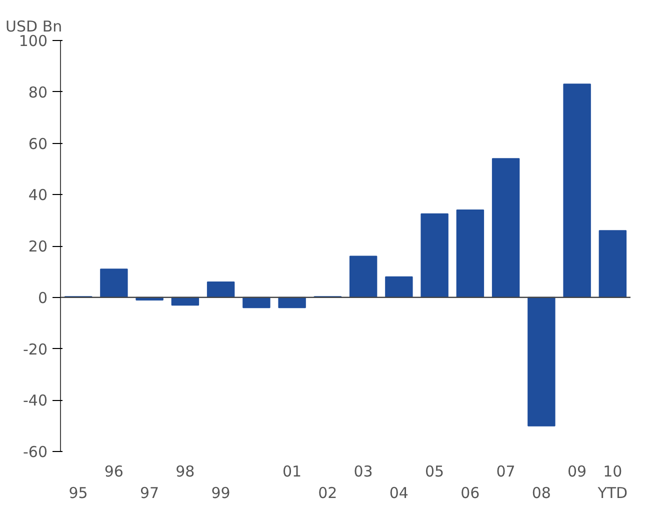 The image size is (658, 516). I want to click on x-tick-label: 01, so click(292, 471).